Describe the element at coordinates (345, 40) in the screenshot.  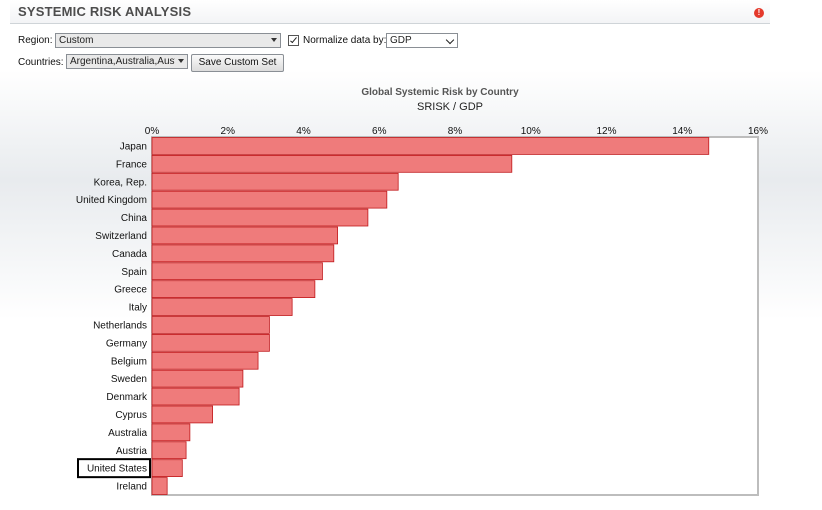
I see `normalize-label: Normalize data by:` at that location.